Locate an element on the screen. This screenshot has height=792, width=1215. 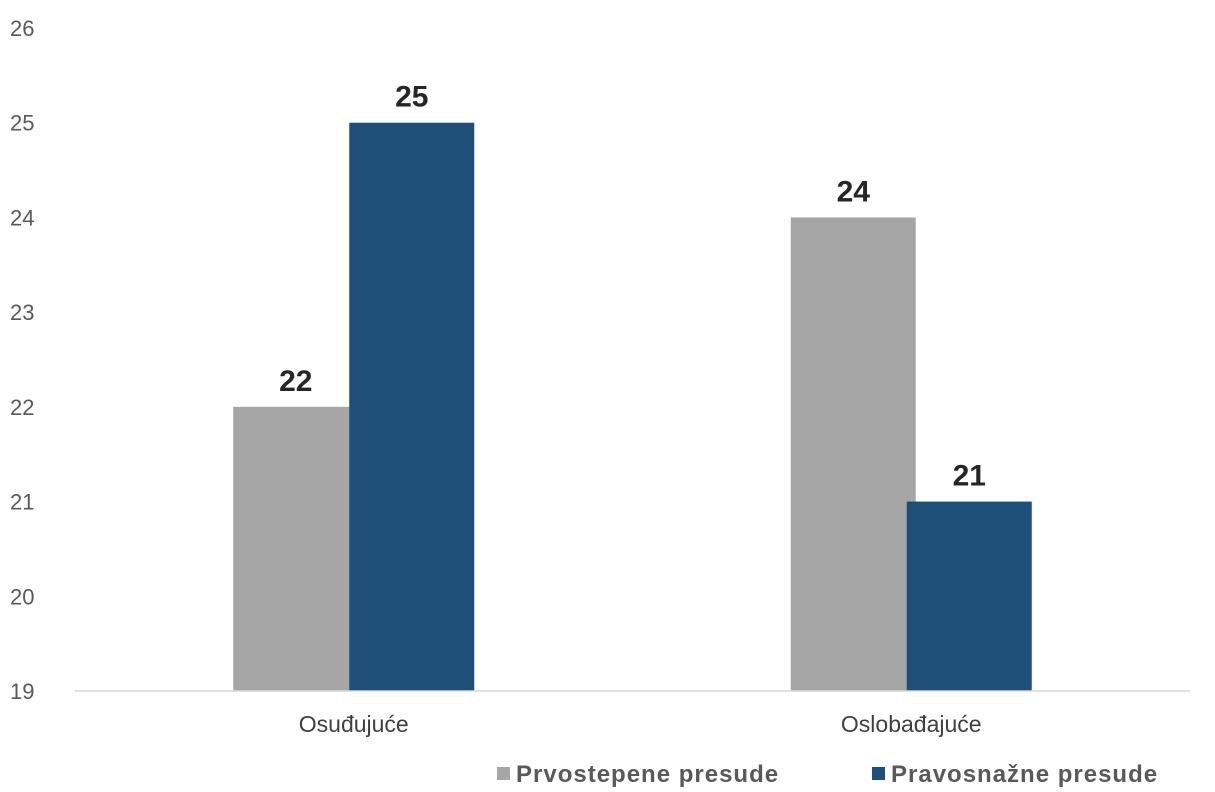
y-tick-label: 22 is located at coordinates (22, 407).